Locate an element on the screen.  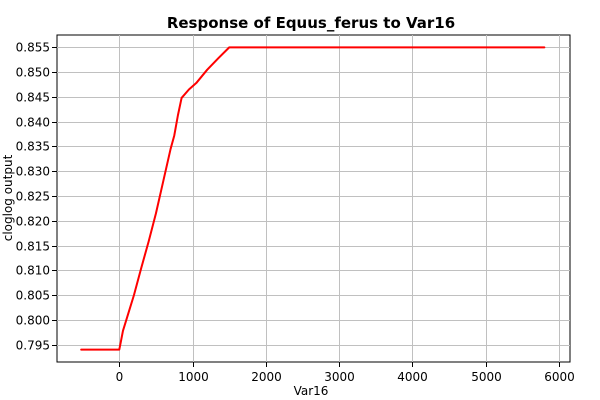
y-tick-label: 0.845 is located at coordinates (33, 98).